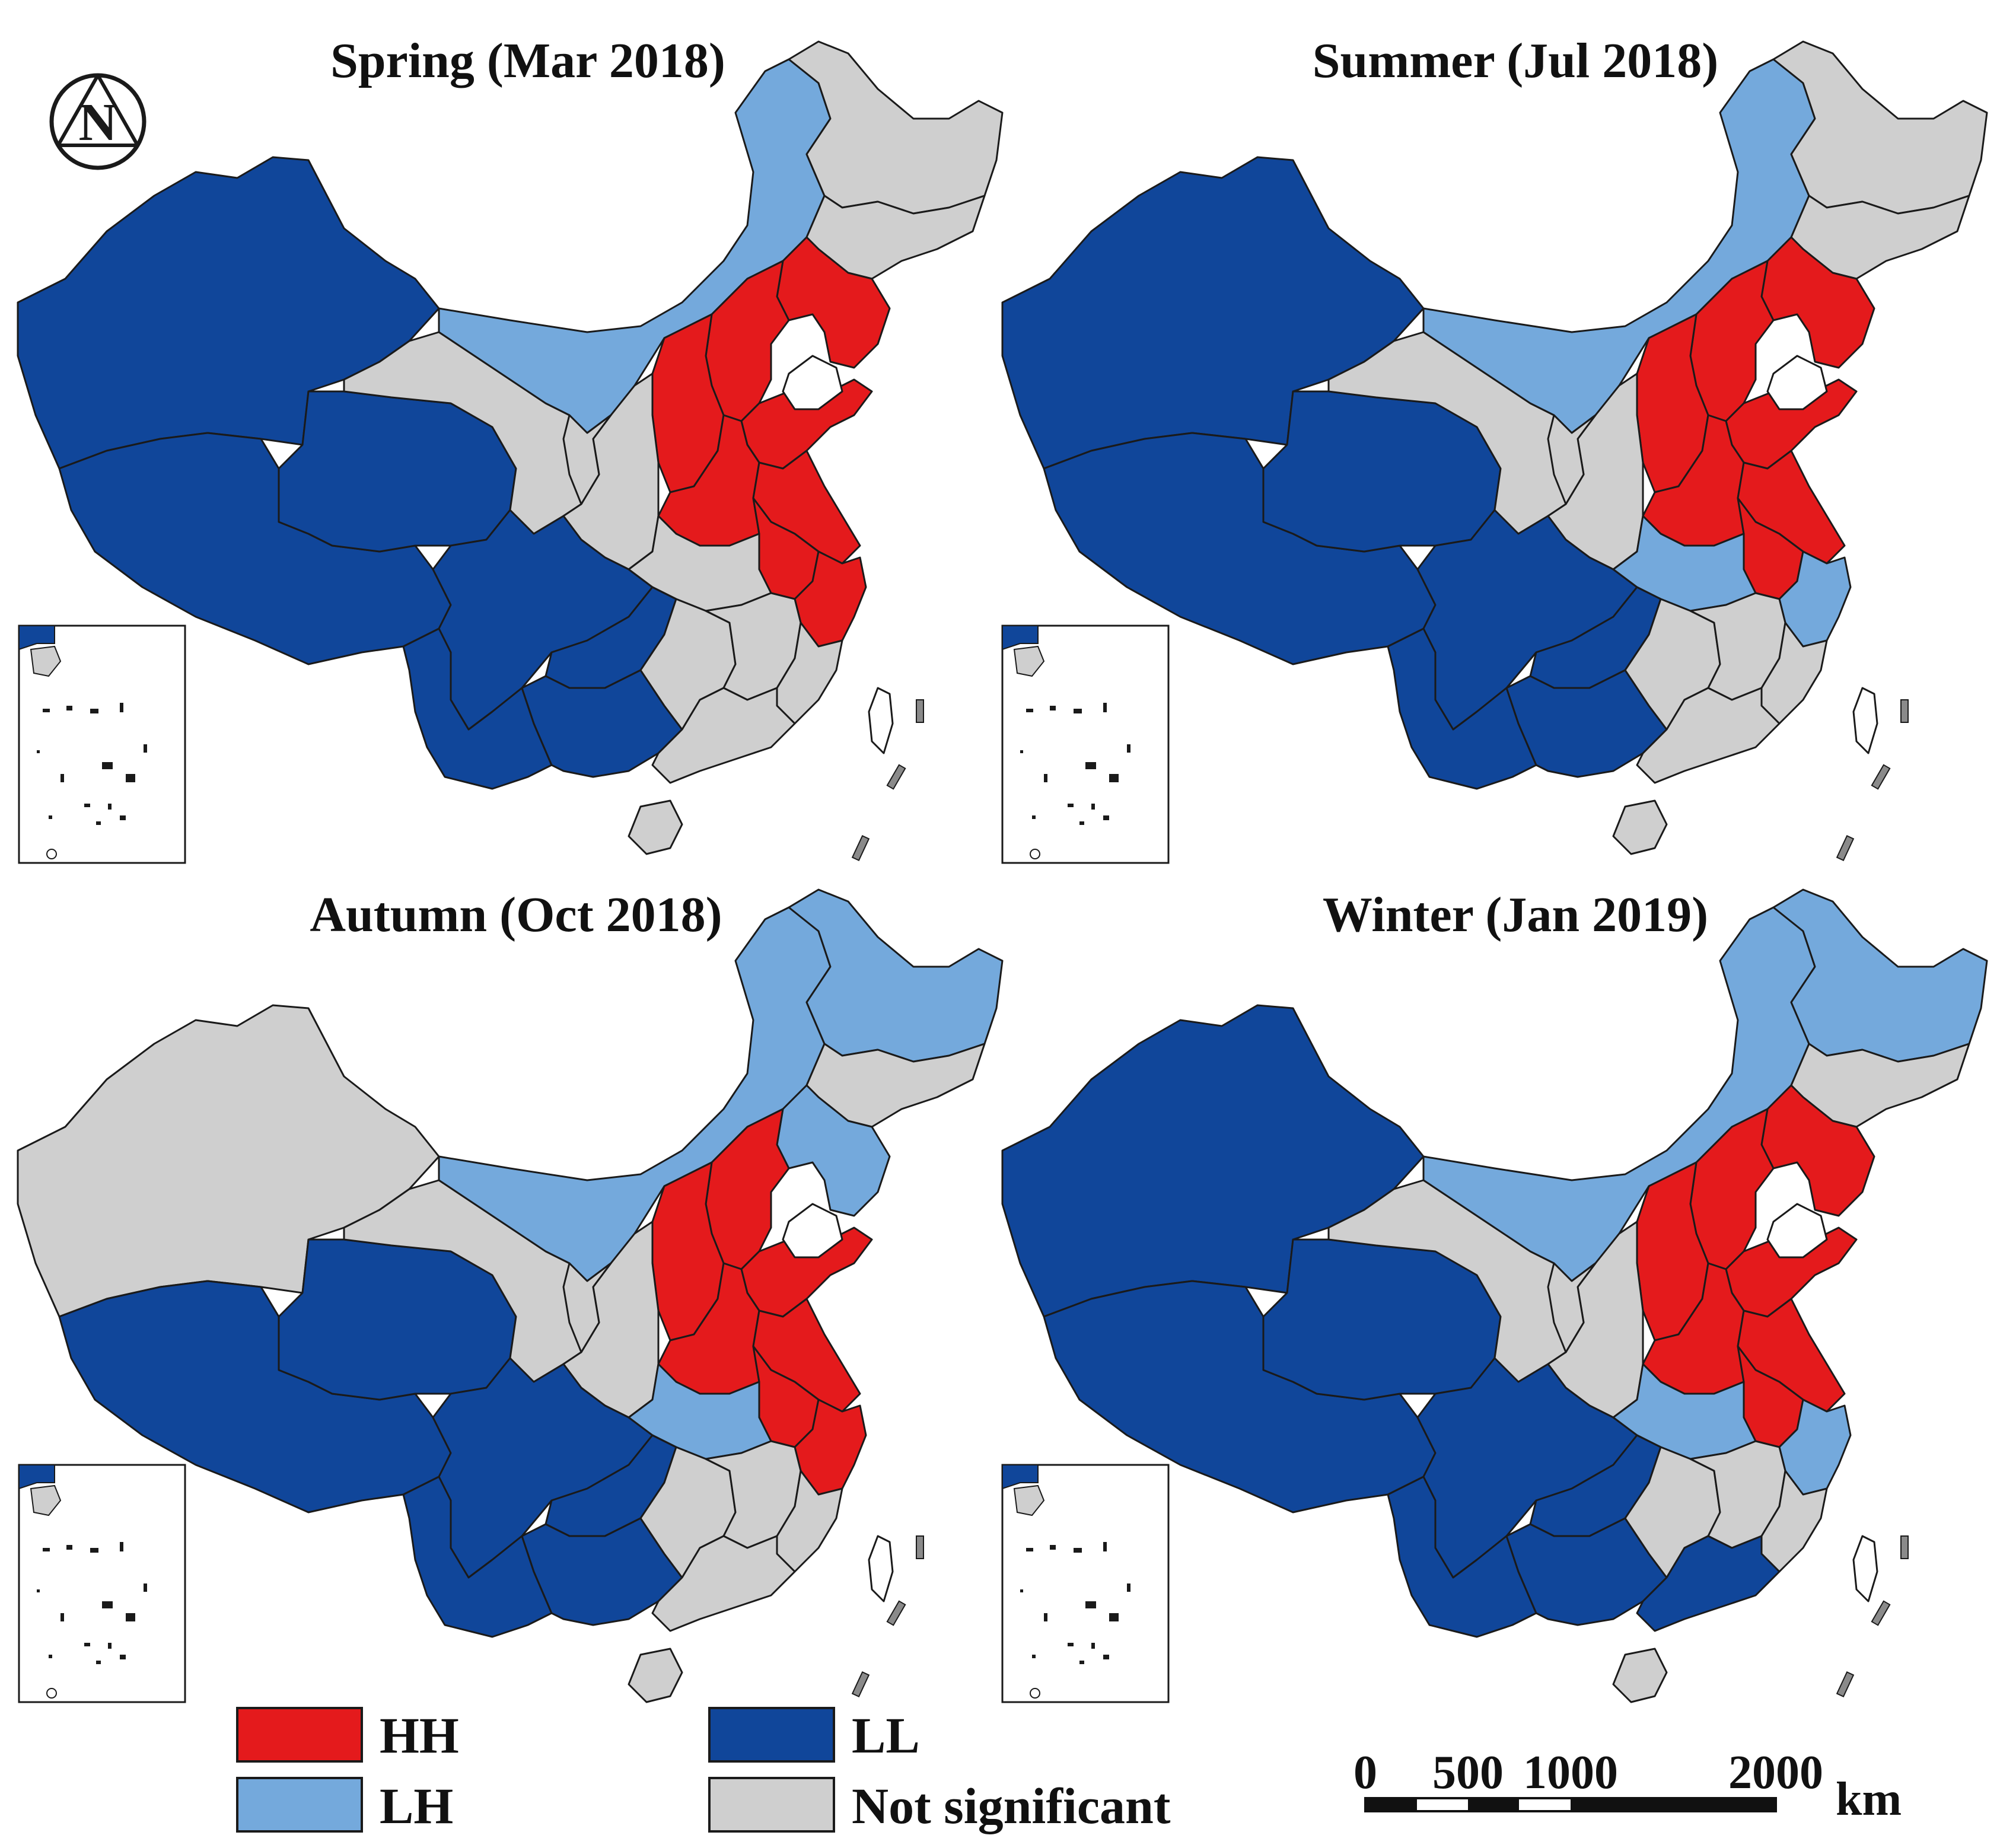 The width and height of the screenshot is (2000, 1848). Describe the element at coordinates (419, 1735) in the screenshot. I see `legend-label-hh: HH` at that location.